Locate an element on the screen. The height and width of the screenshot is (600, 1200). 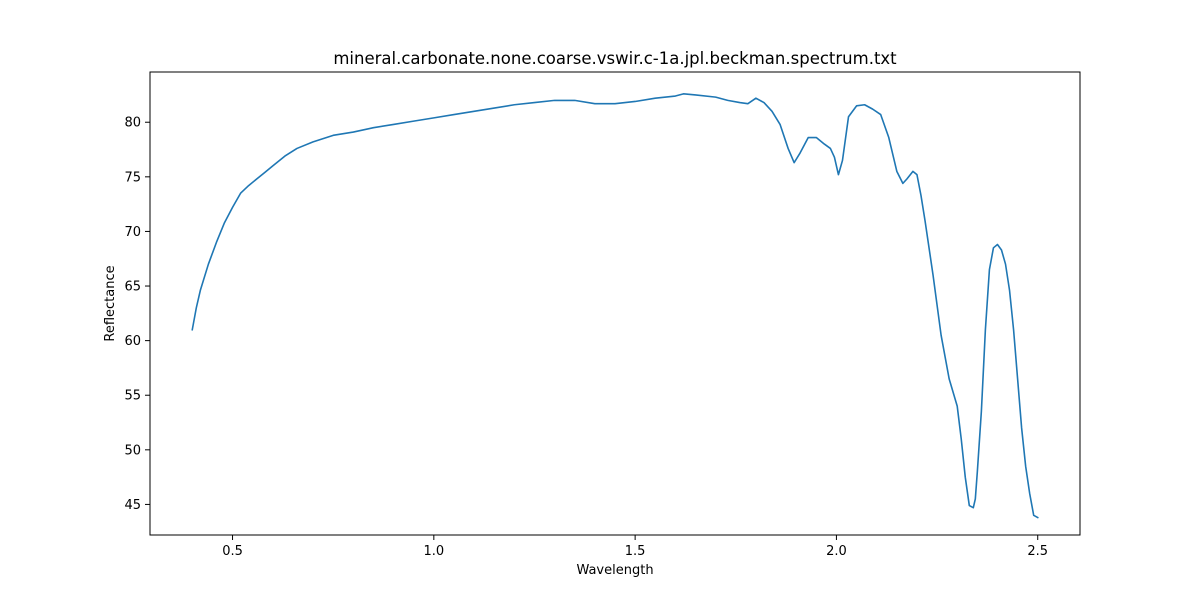
y-axis: 45 50 55 60 65 70 75 80 is located at coordinates (137, 314).